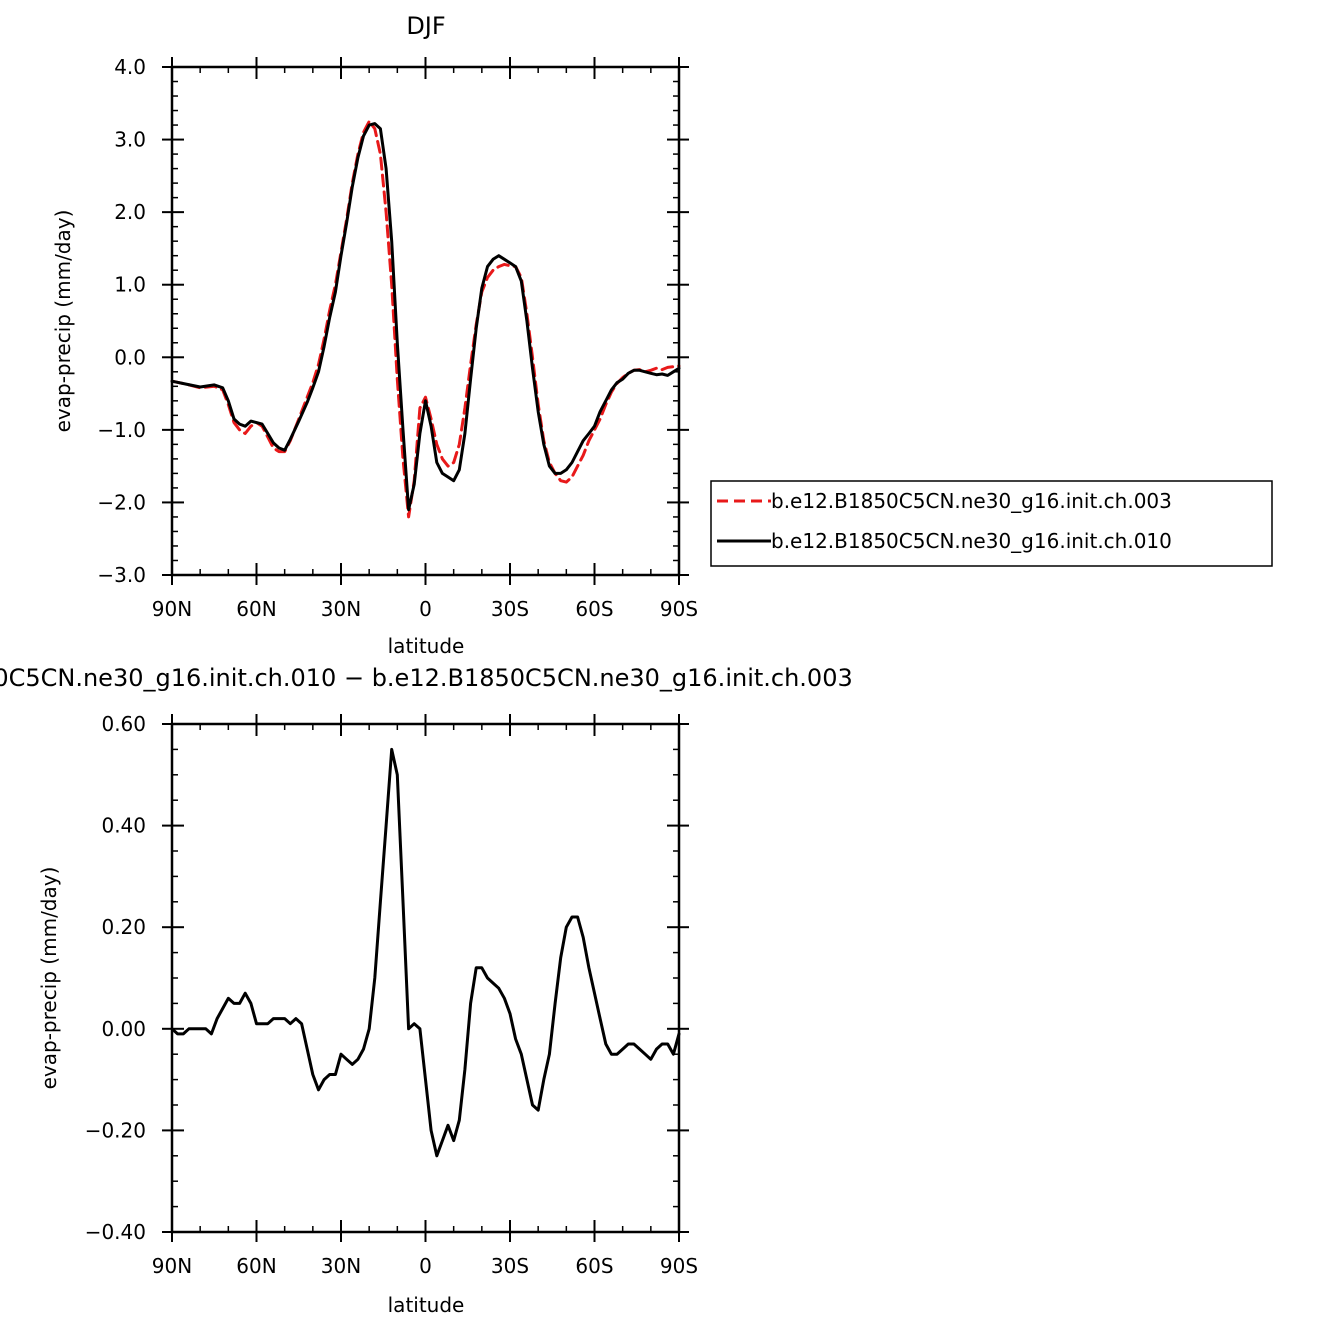 The height and width of the screenshot is (1325, 1322). What do you see at coordinates (172, 609) in the screenshot?
I see `top-x-tick-label: 90N` at bounding box center [172, 609].